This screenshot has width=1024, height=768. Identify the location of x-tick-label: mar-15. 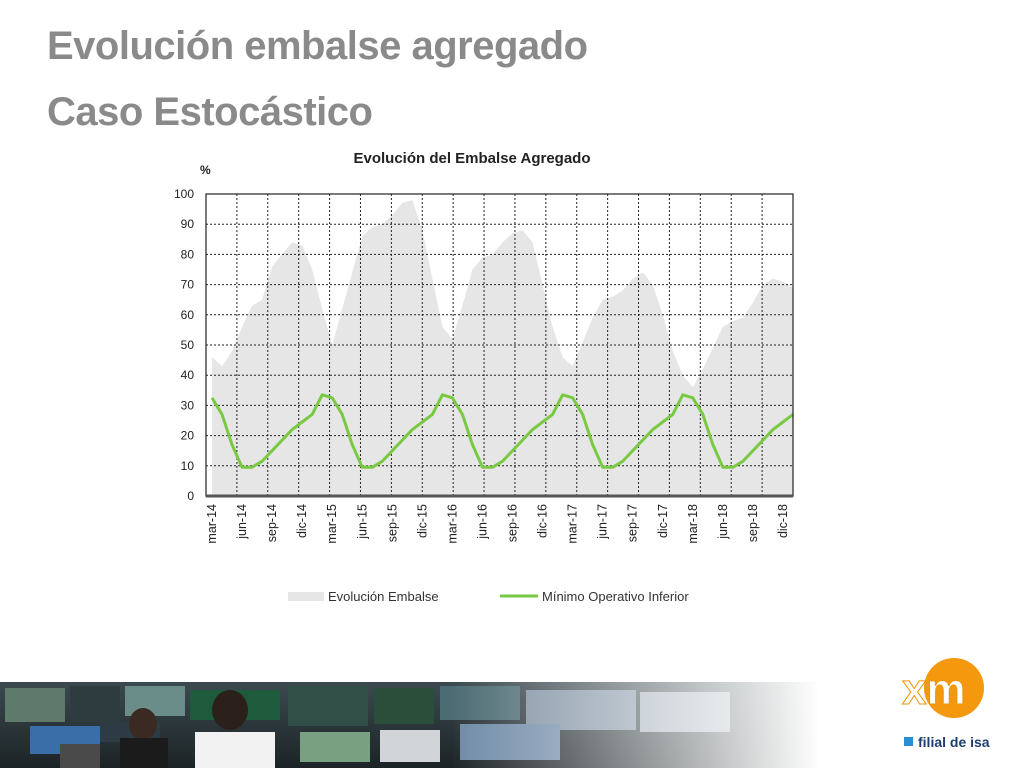
(332, 524).